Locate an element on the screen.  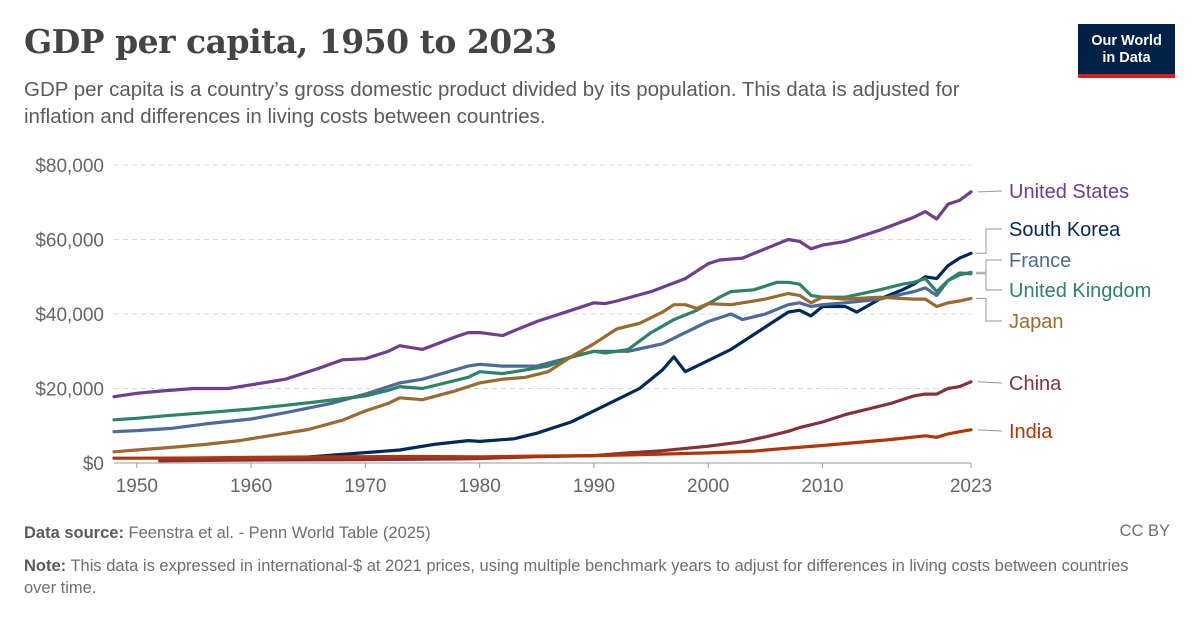
series-label-group-south-korea: South Korea is located at coordinates (1048, 236).